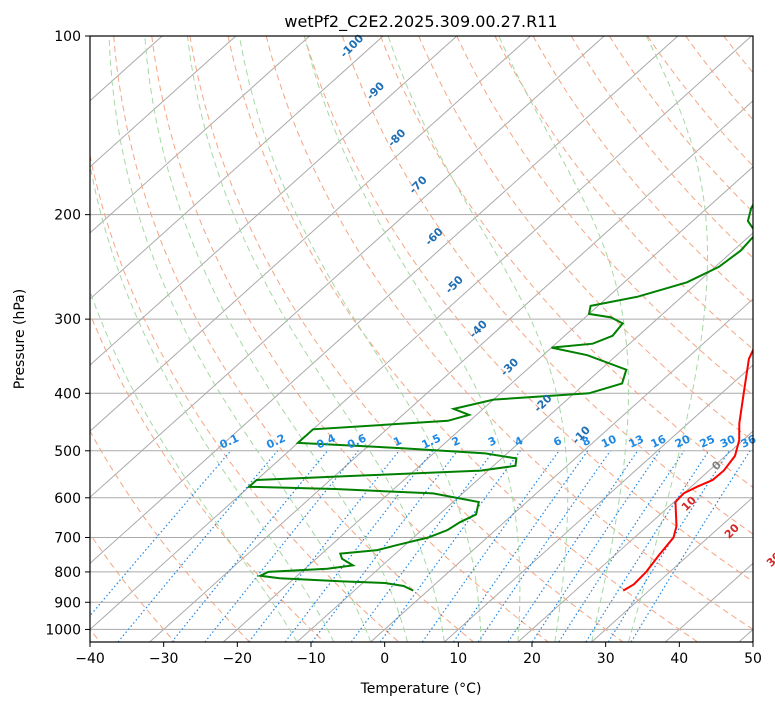 The image size is (775, 708). What do you see at coordinates (67, 333) in the screenshot?
I see `y-axis: 100 200 300 400 500 600 700 800 900 1000` at bounding box center [67, 333].